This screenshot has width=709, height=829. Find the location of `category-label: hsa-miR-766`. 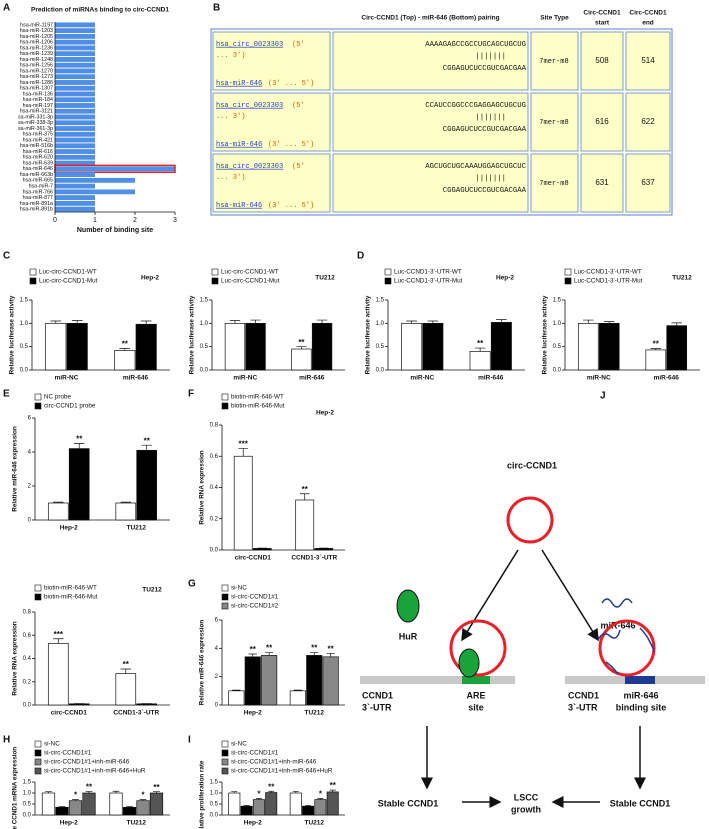

category-label: hsa-miR-766 is located at coordinates (38, 192).